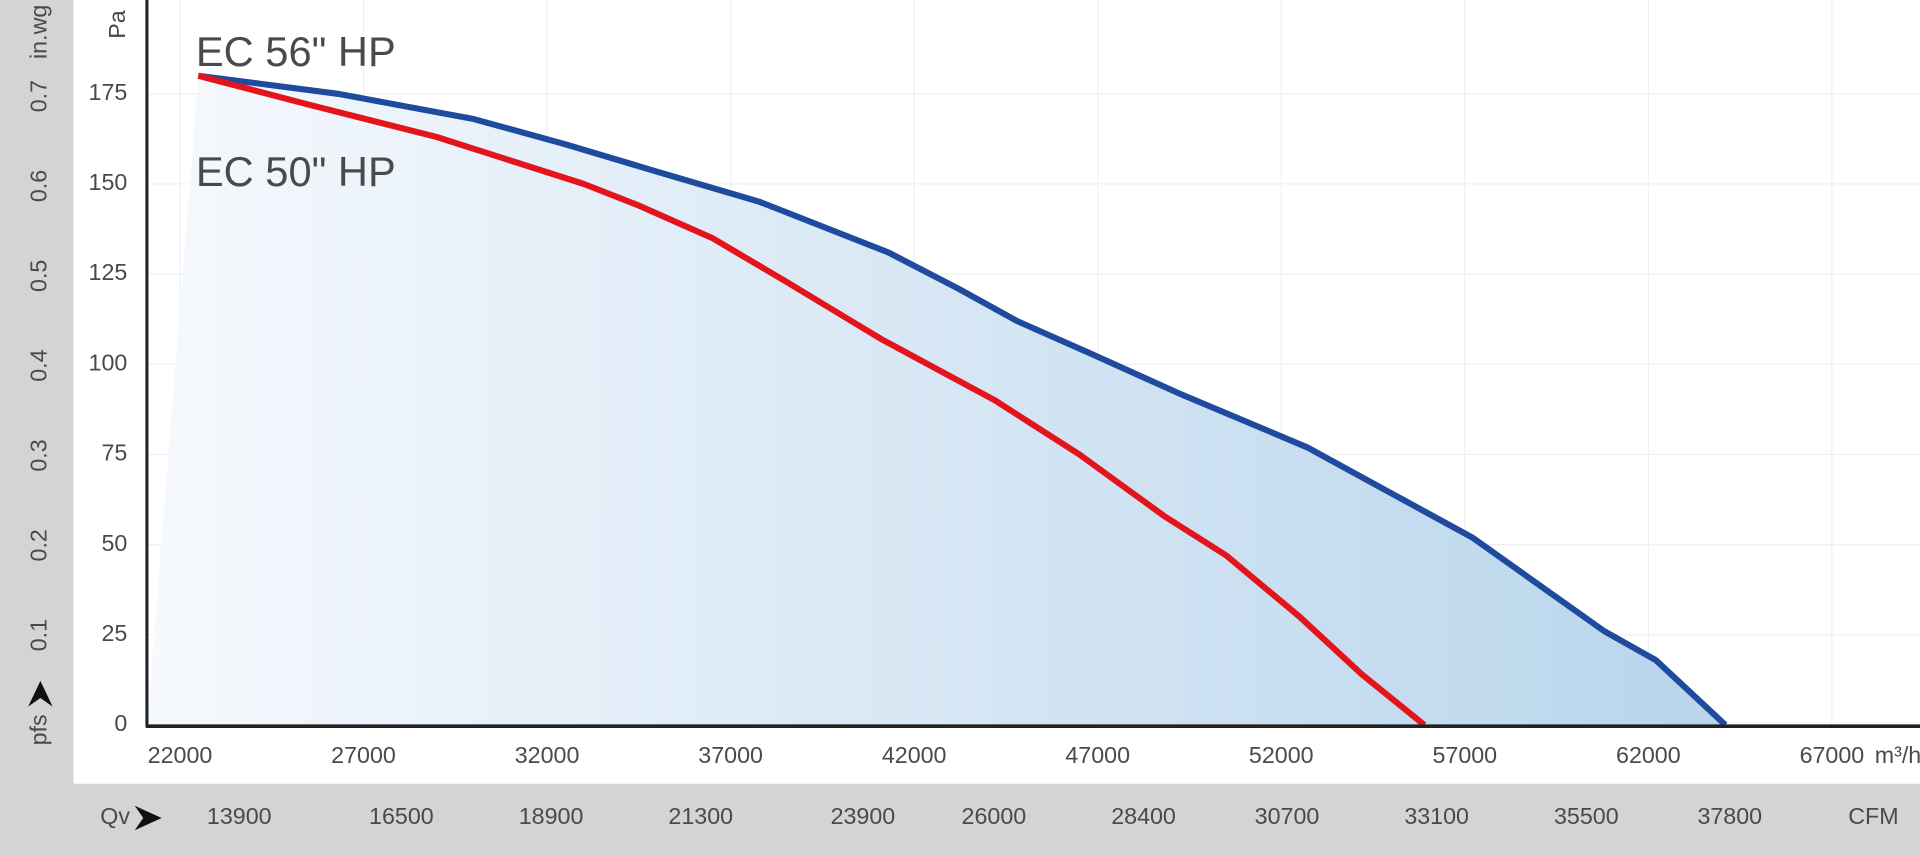 The width and height of the screenshot is (1920, 856). I want to click on x2-tick-label: 30700, so click(1287, 816).